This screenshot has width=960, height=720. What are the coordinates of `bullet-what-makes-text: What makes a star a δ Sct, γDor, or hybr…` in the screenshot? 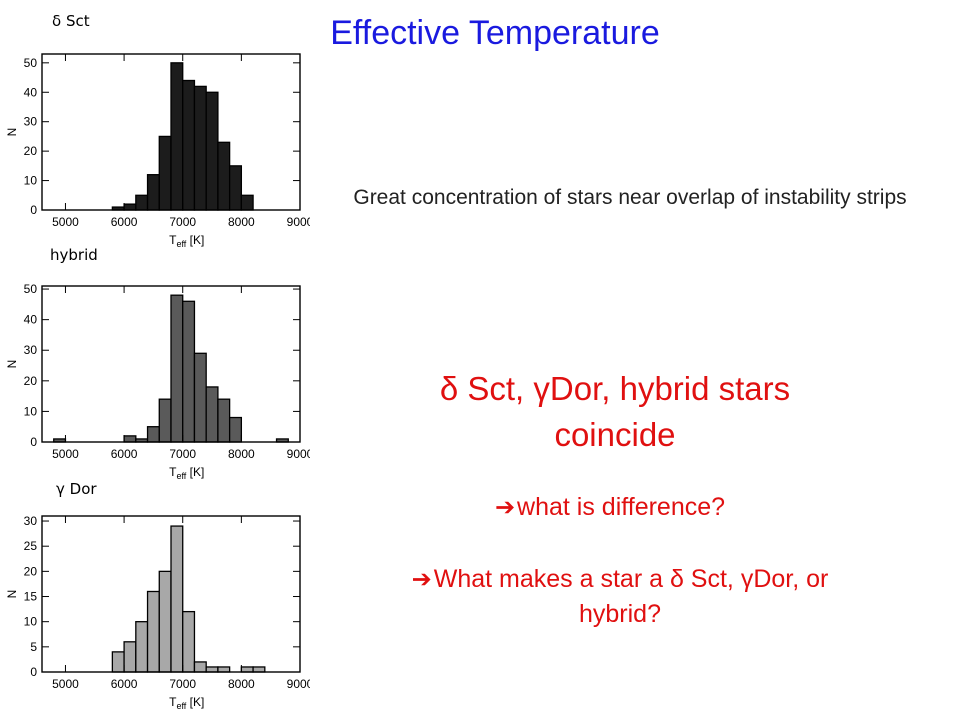 It's located at (631, 596).